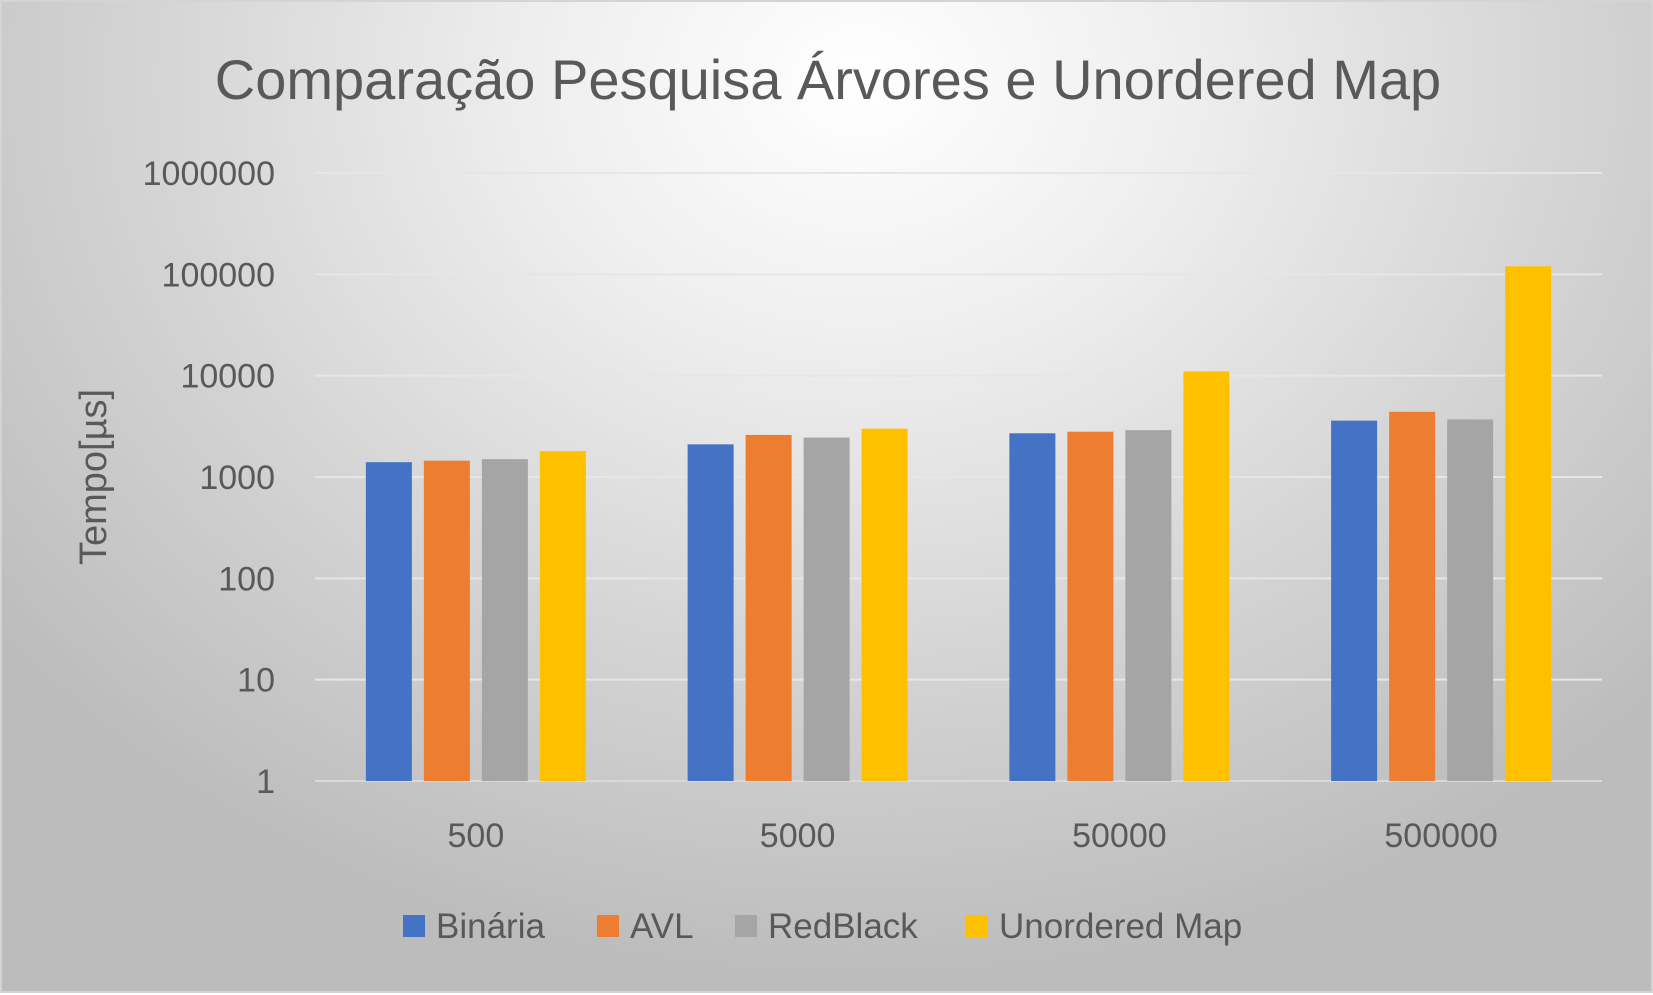 This screenshot has width=1653, height=995. What do you see at coordinates (490, 926) in the screenshot?
I see `legend-label: Binária` at bounding box center [490, 926].